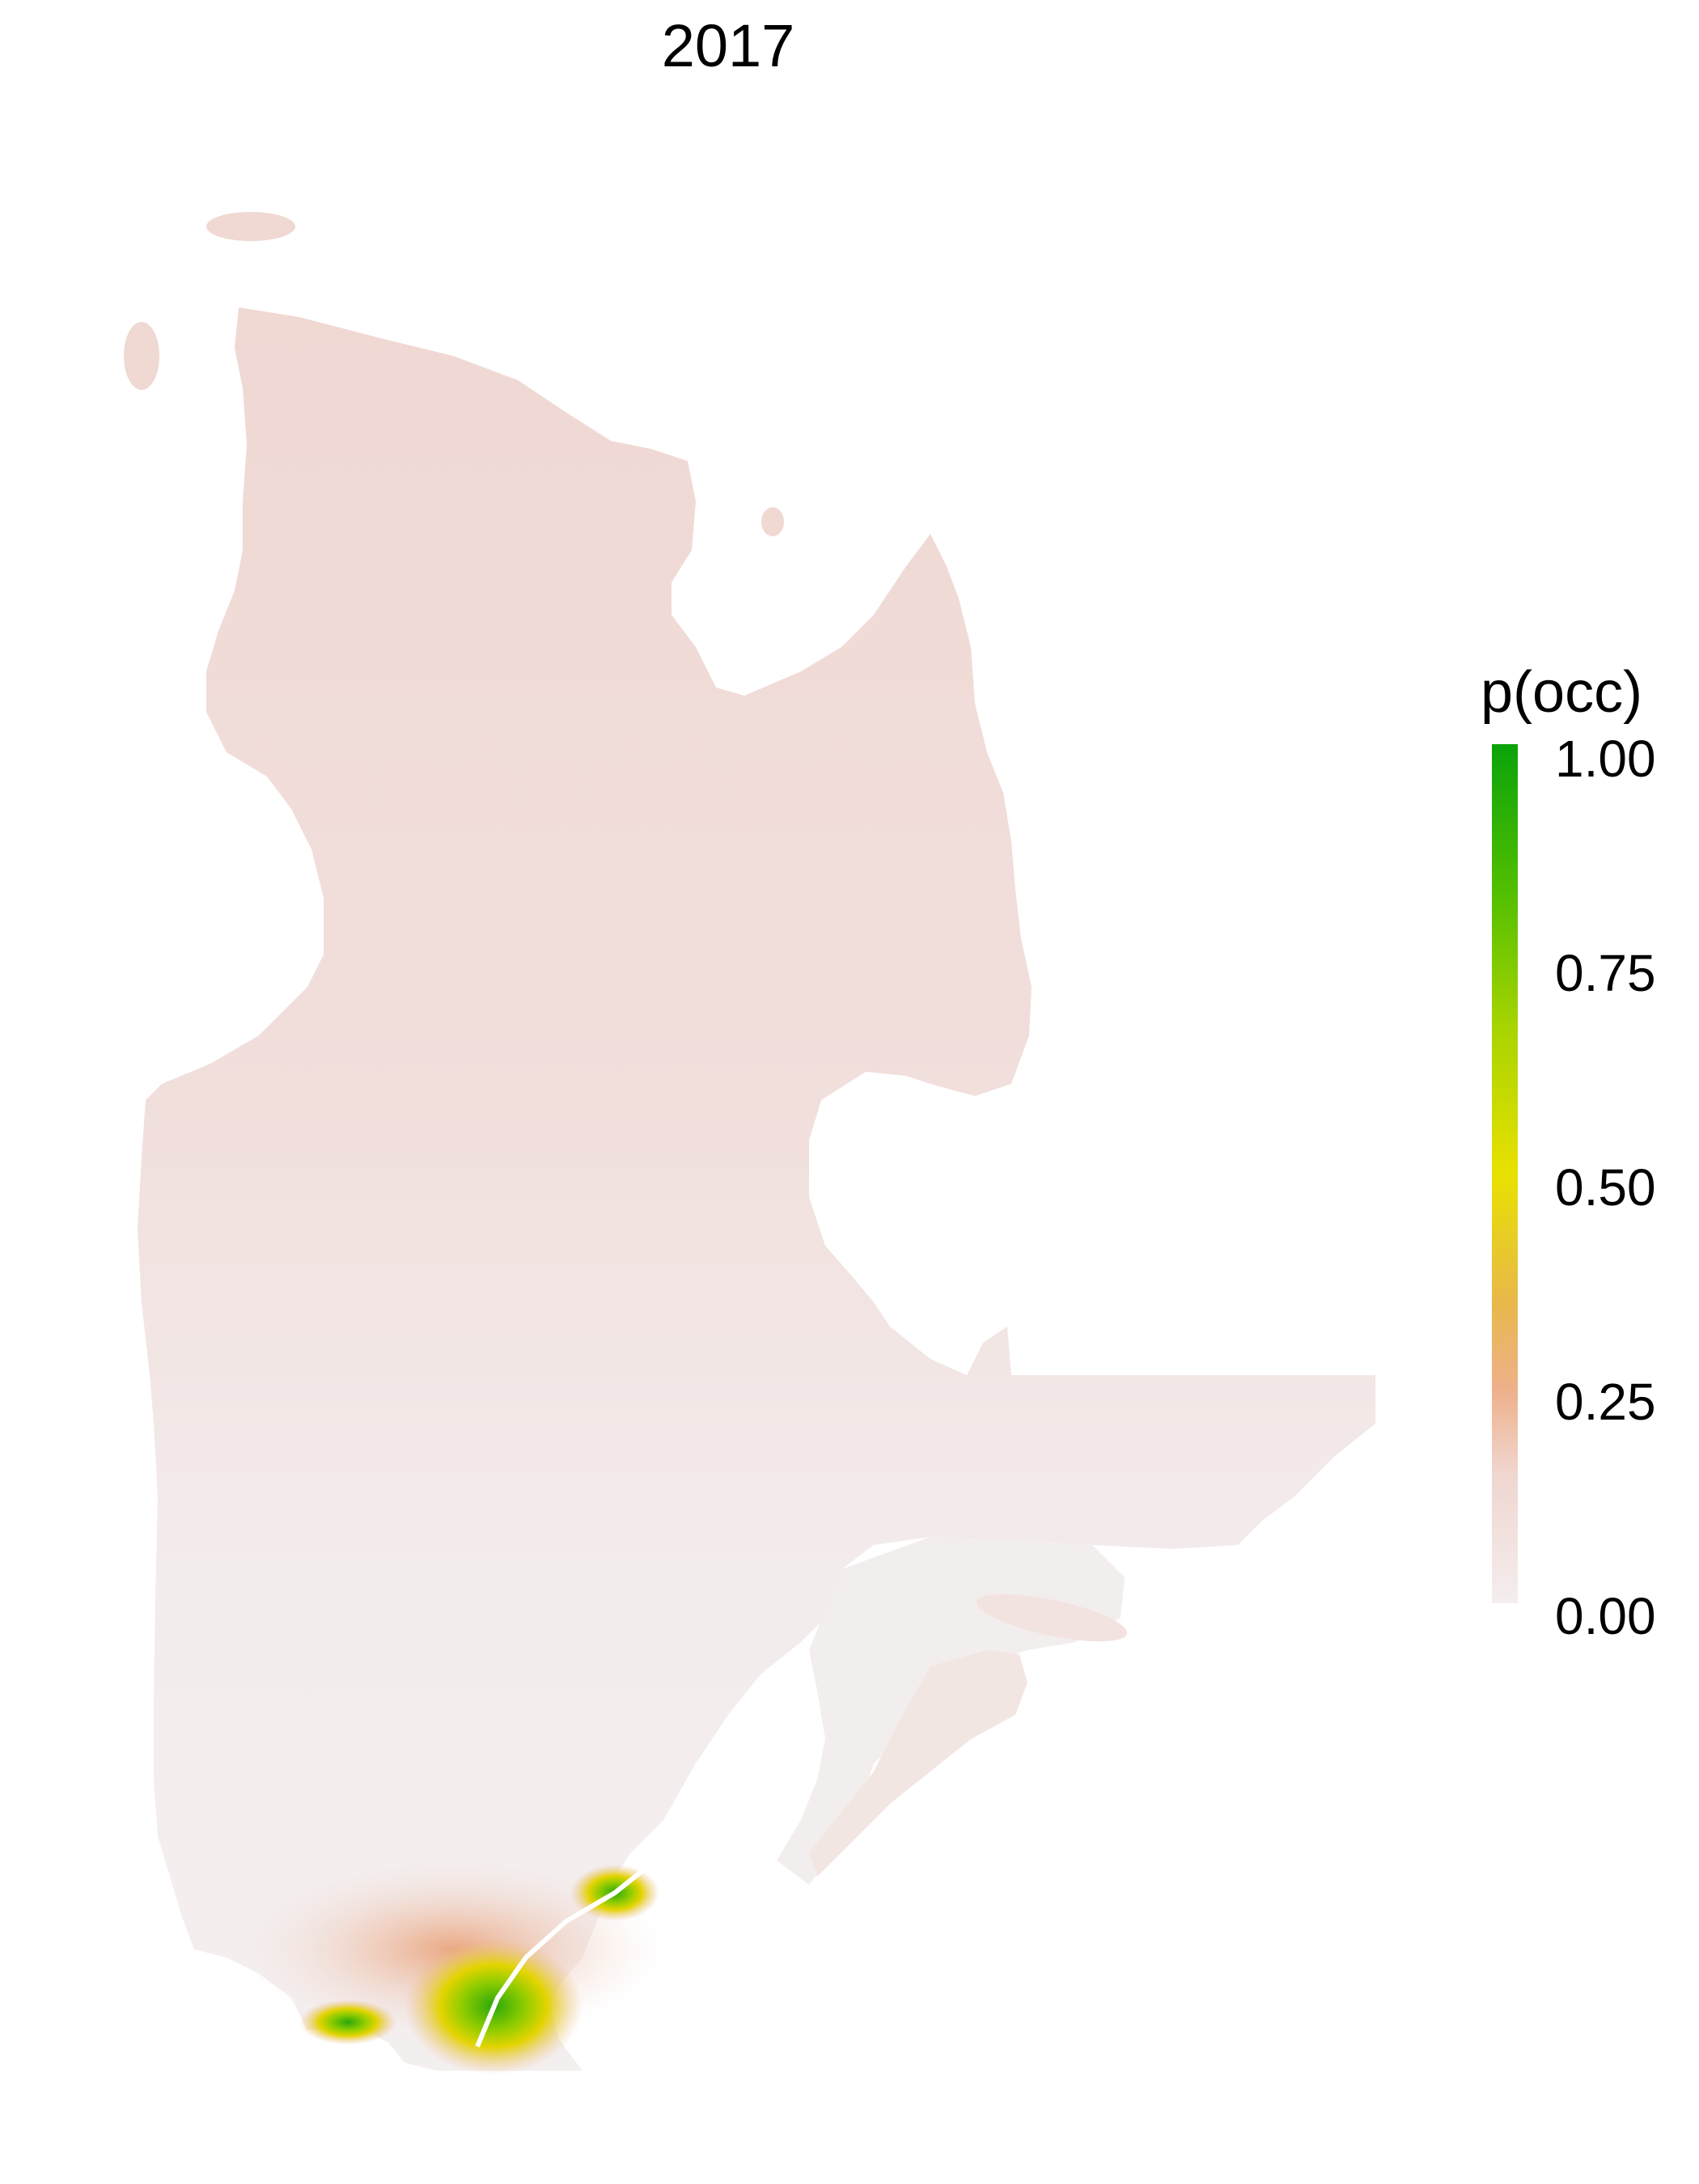  Describe the element at coordinates (347, 2022) in the screenshot. I see `hotspot-west` at that location.